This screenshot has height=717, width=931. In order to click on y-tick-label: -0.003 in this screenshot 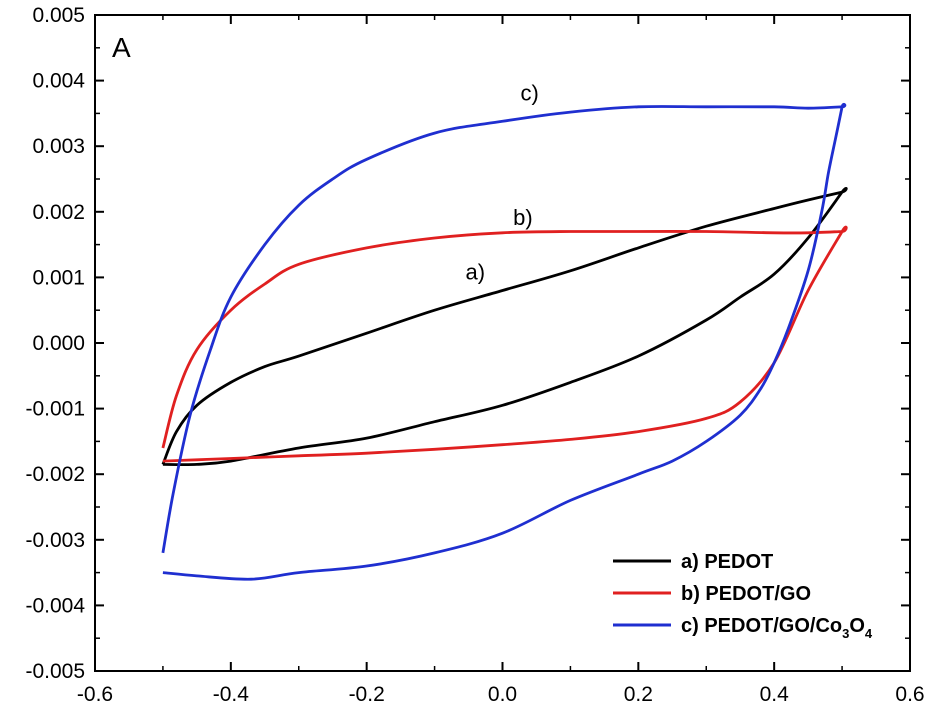, I will do `click(55, 540)`.